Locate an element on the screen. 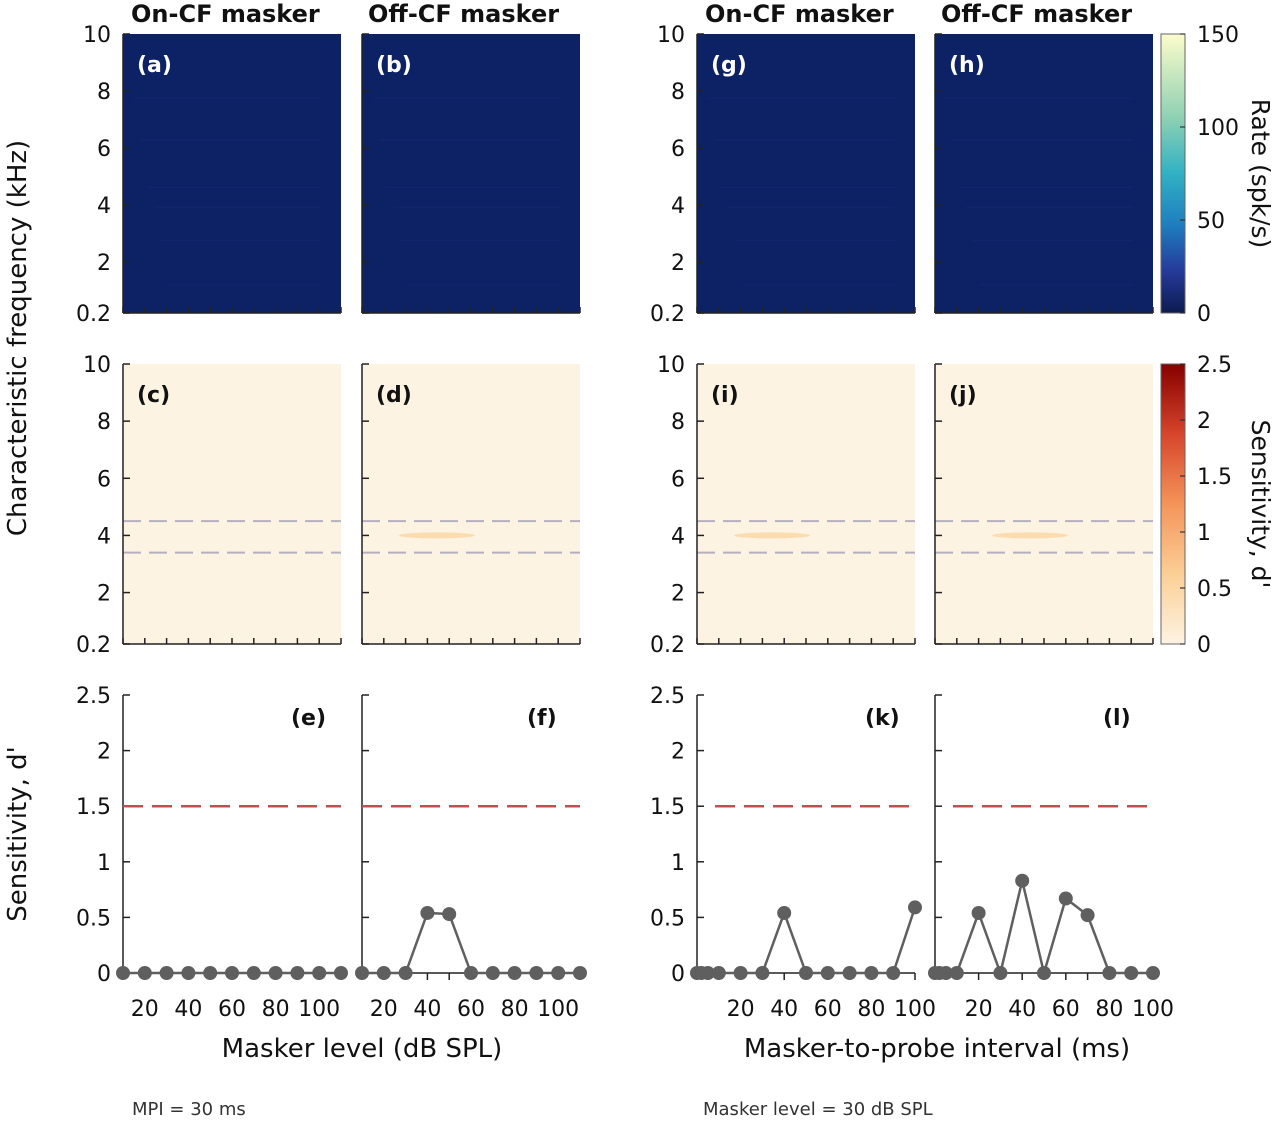  panel-label-h: (h) is located at coordinates (967, 65).